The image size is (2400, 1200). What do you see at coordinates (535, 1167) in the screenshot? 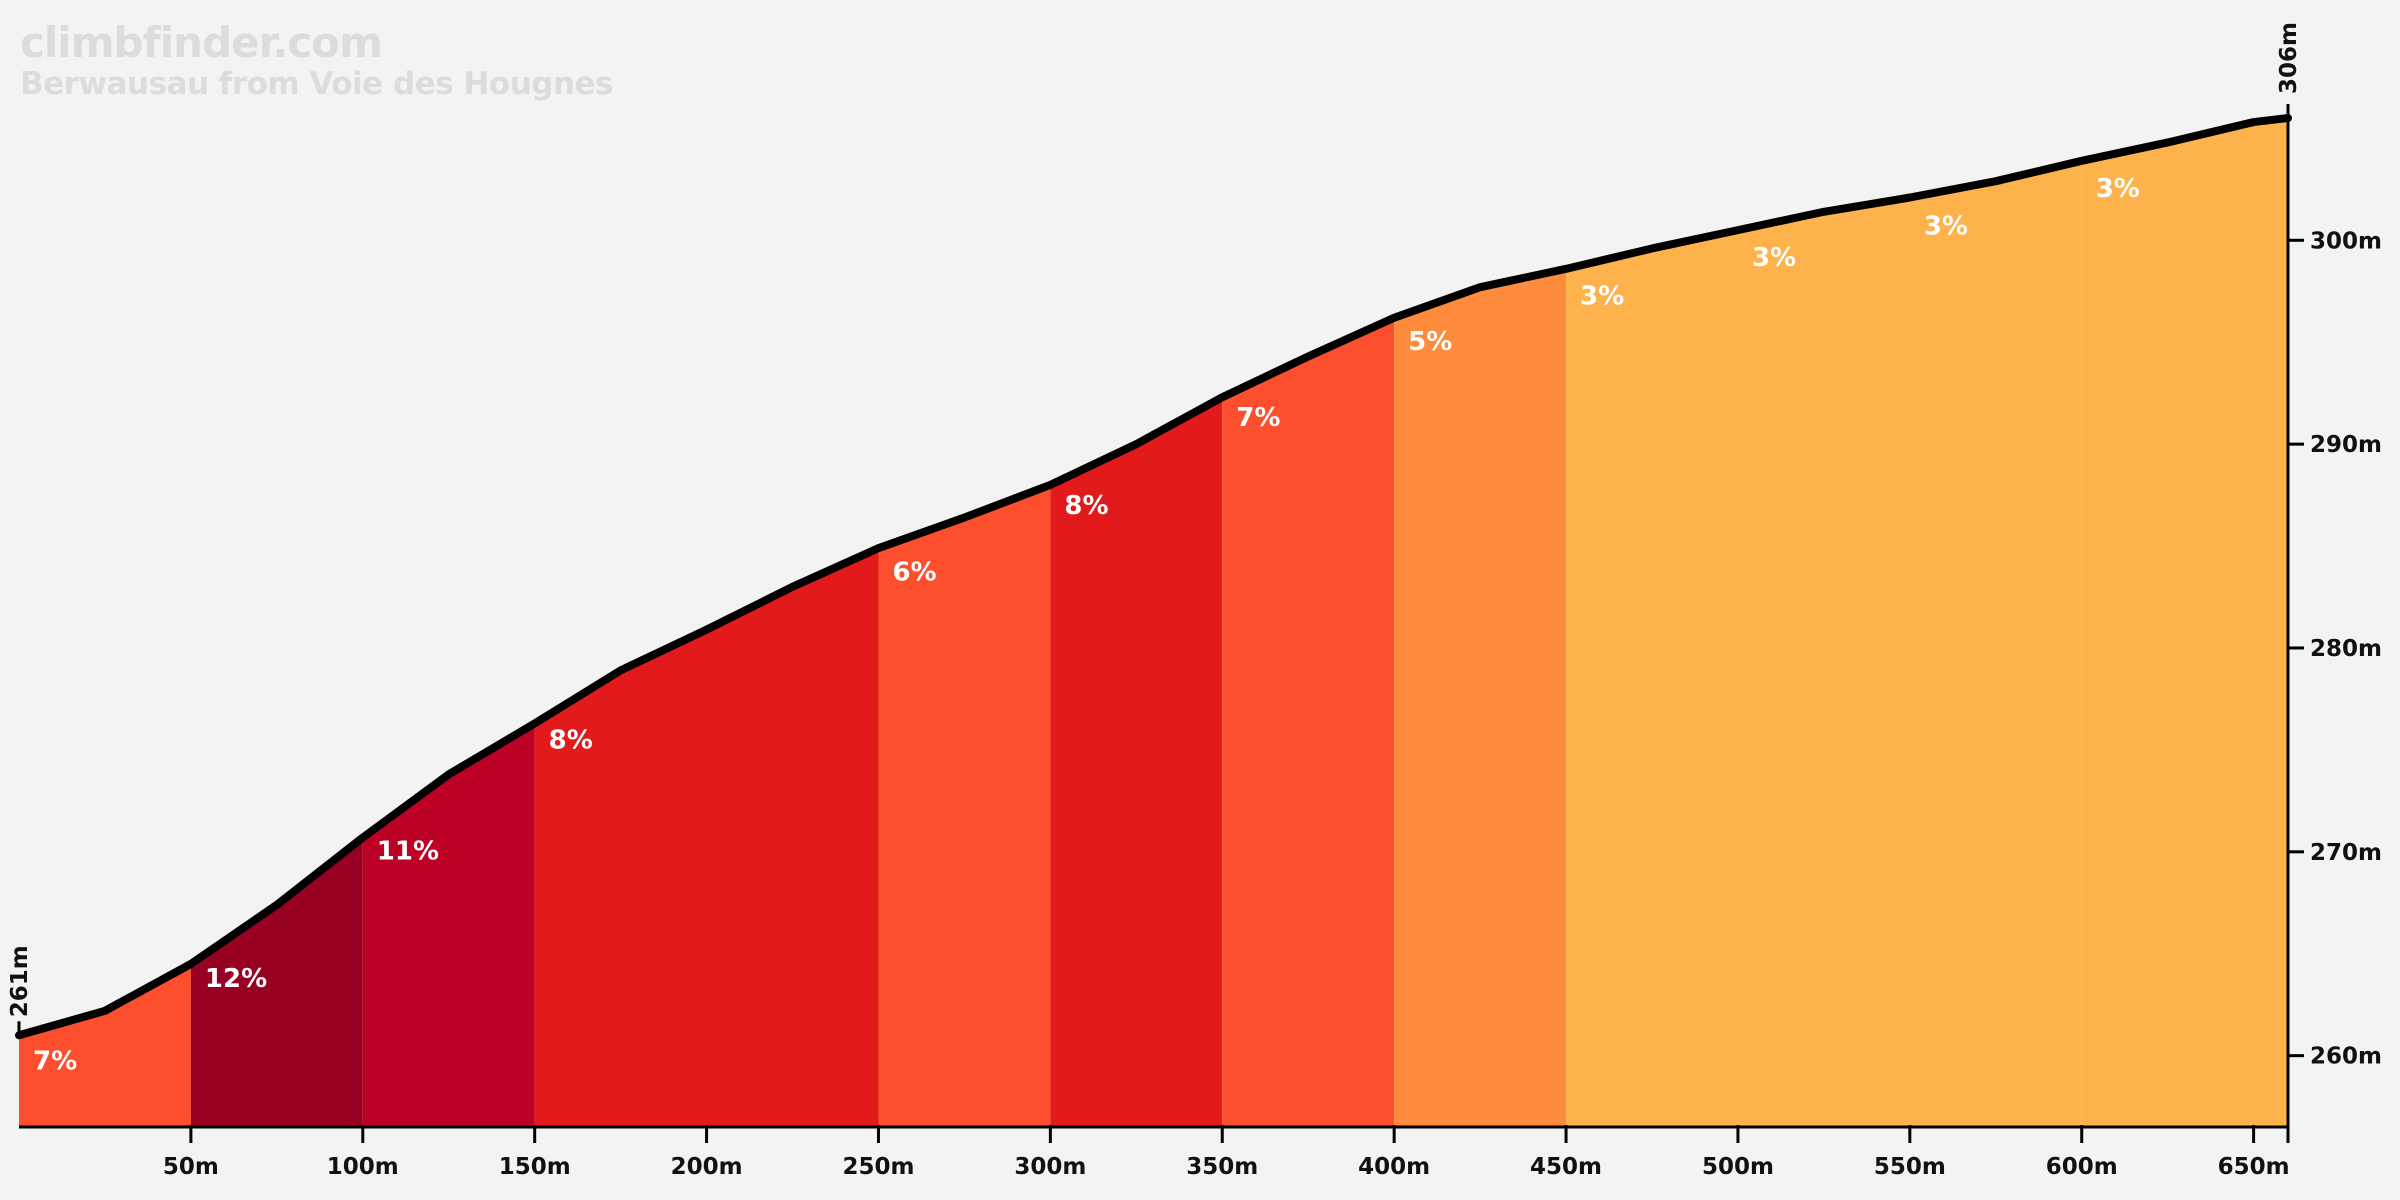
I see `x-tick-label-3: 150m` at bounding box center [535, 1167].